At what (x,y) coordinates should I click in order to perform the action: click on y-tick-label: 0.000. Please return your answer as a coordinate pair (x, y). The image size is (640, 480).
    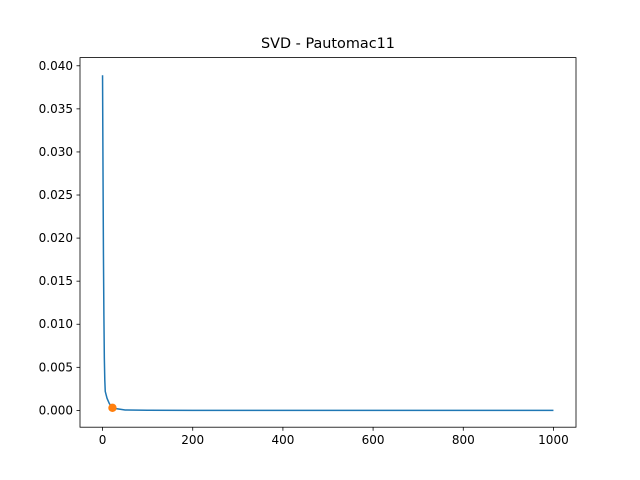
    Looking at the image, I should click on (56, 410).